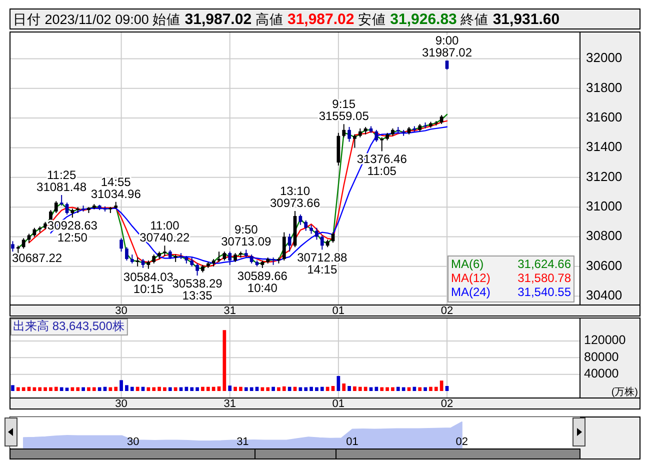 Image resolution: width=653 pixels, height=470 pixels. I want to click on chart-title: 日付 2023/11/02 09:00 始値 31,987.02 高値 31,987.02 安値 31,926.83 終値 31,931.60, so click(286, 19).